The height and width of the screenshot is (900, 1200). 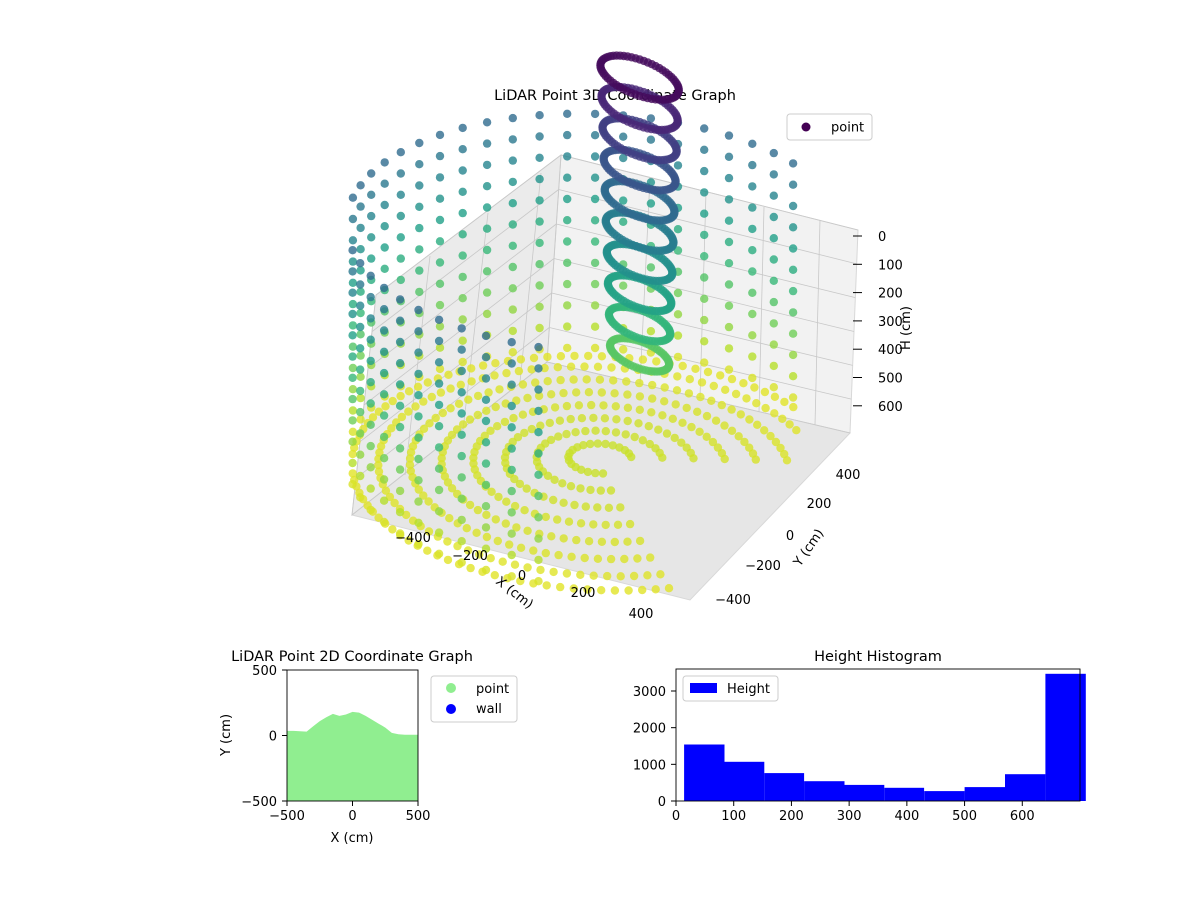 I want to click on legend-3d-label: point, so click(x=847, y=128).